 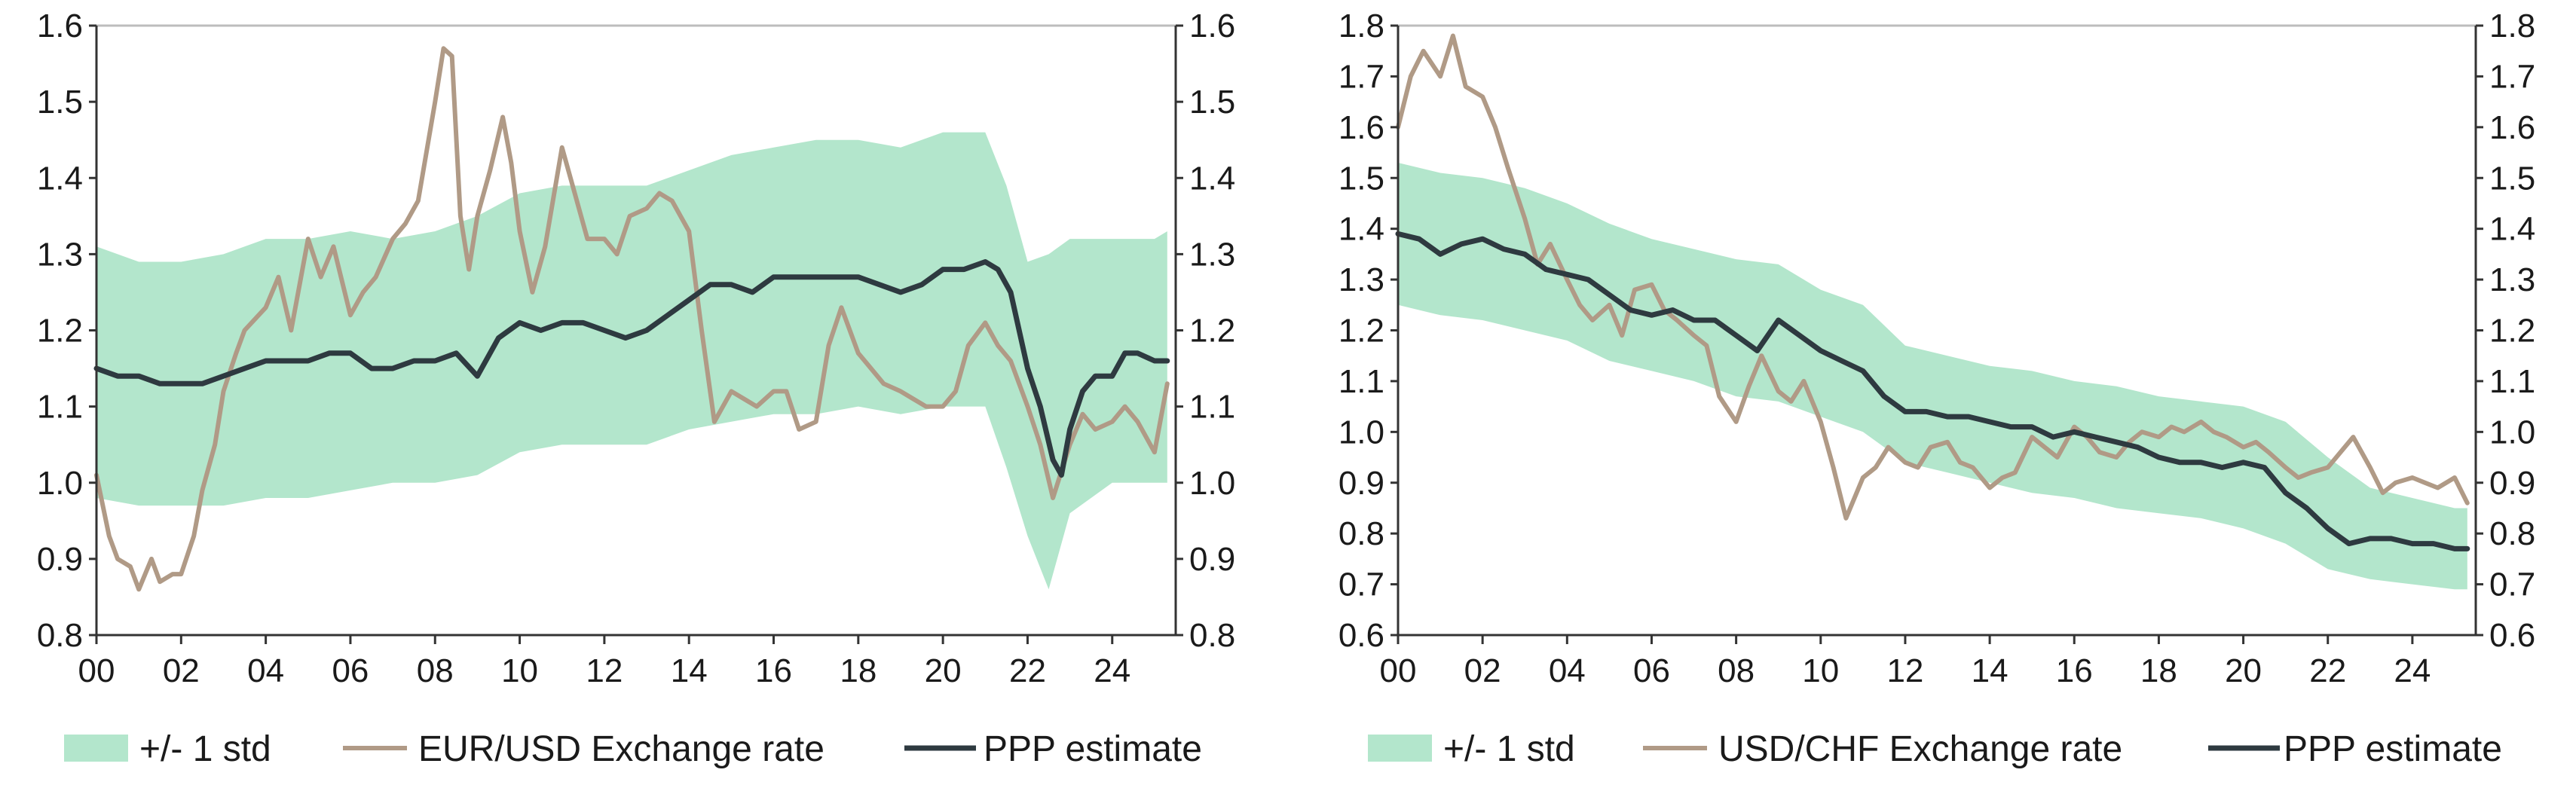 What do you see at coordinates (631, 368) in the screenshot?
I see `ppp-estimate-line` at bounding box center [631, 368].